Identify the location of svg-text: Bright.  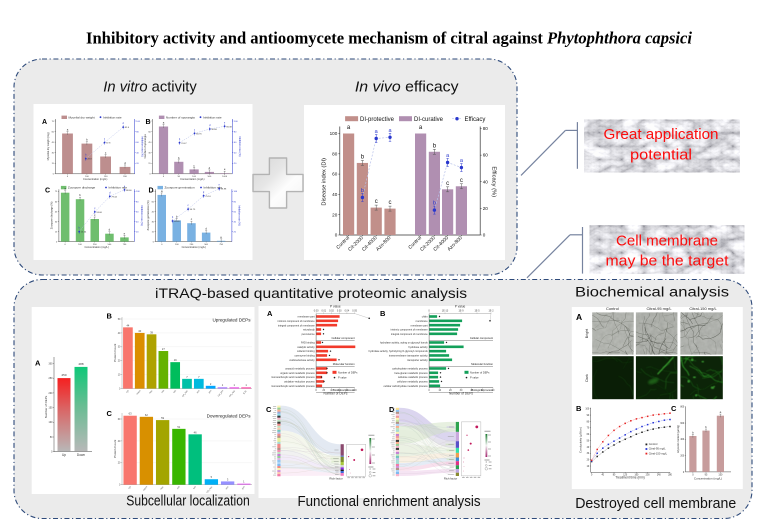
(587, 333).